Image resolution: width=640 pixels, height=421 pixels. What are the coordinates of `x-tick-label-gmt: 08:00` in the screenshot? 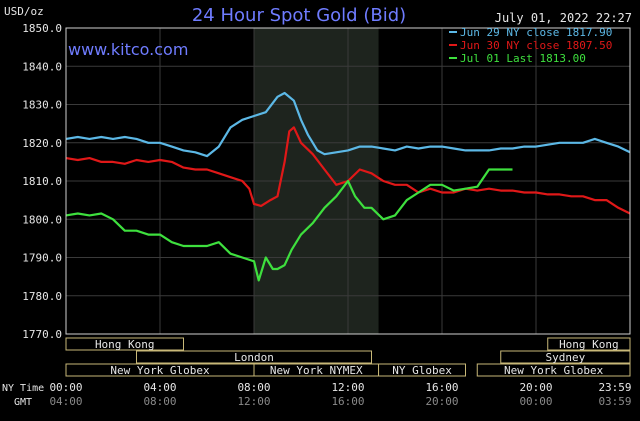 It's located at (159, 401).